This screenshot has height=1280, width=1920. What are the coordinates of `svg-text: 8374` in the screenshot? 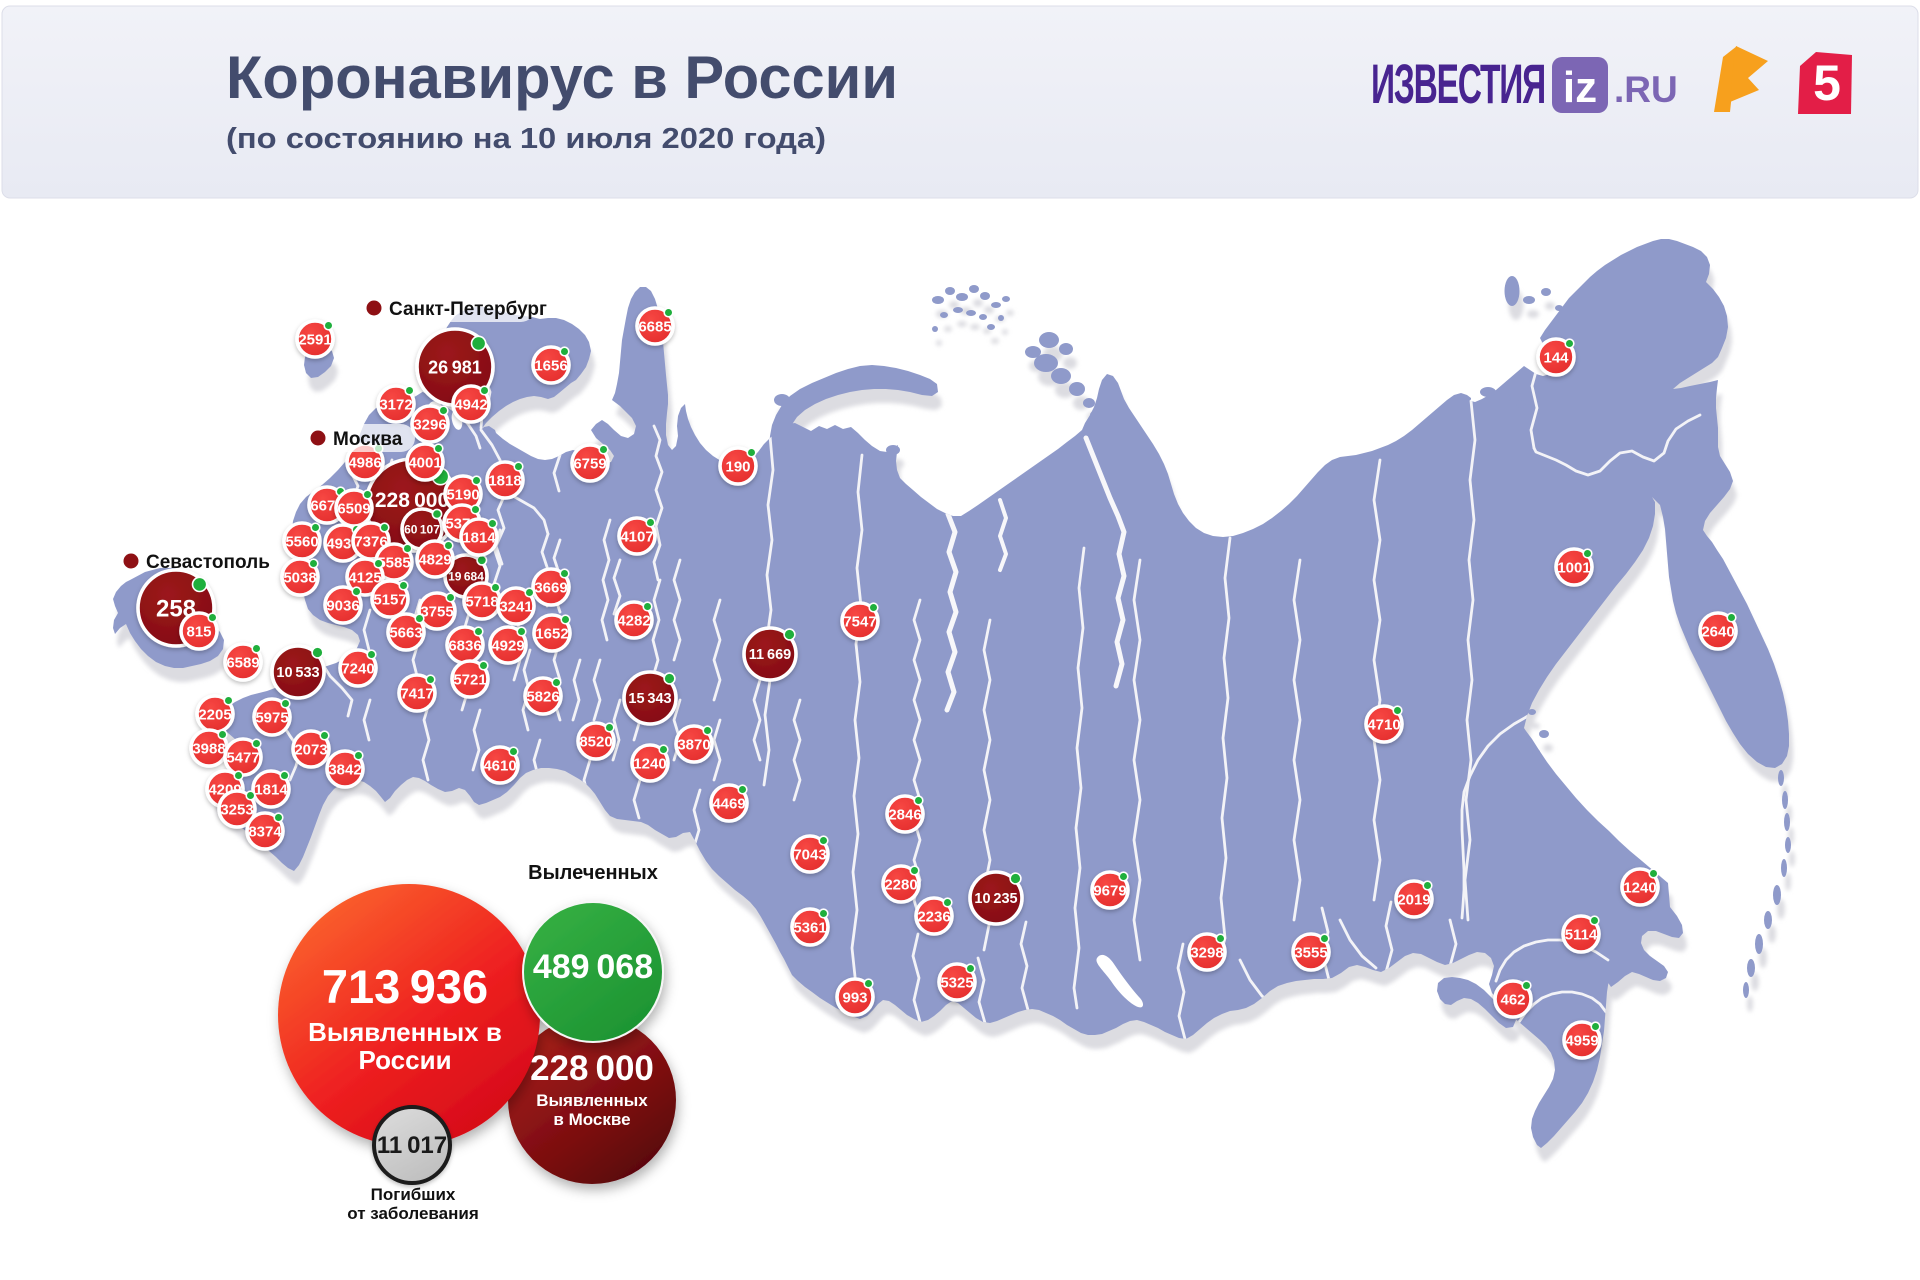 It's located at (265, 831).